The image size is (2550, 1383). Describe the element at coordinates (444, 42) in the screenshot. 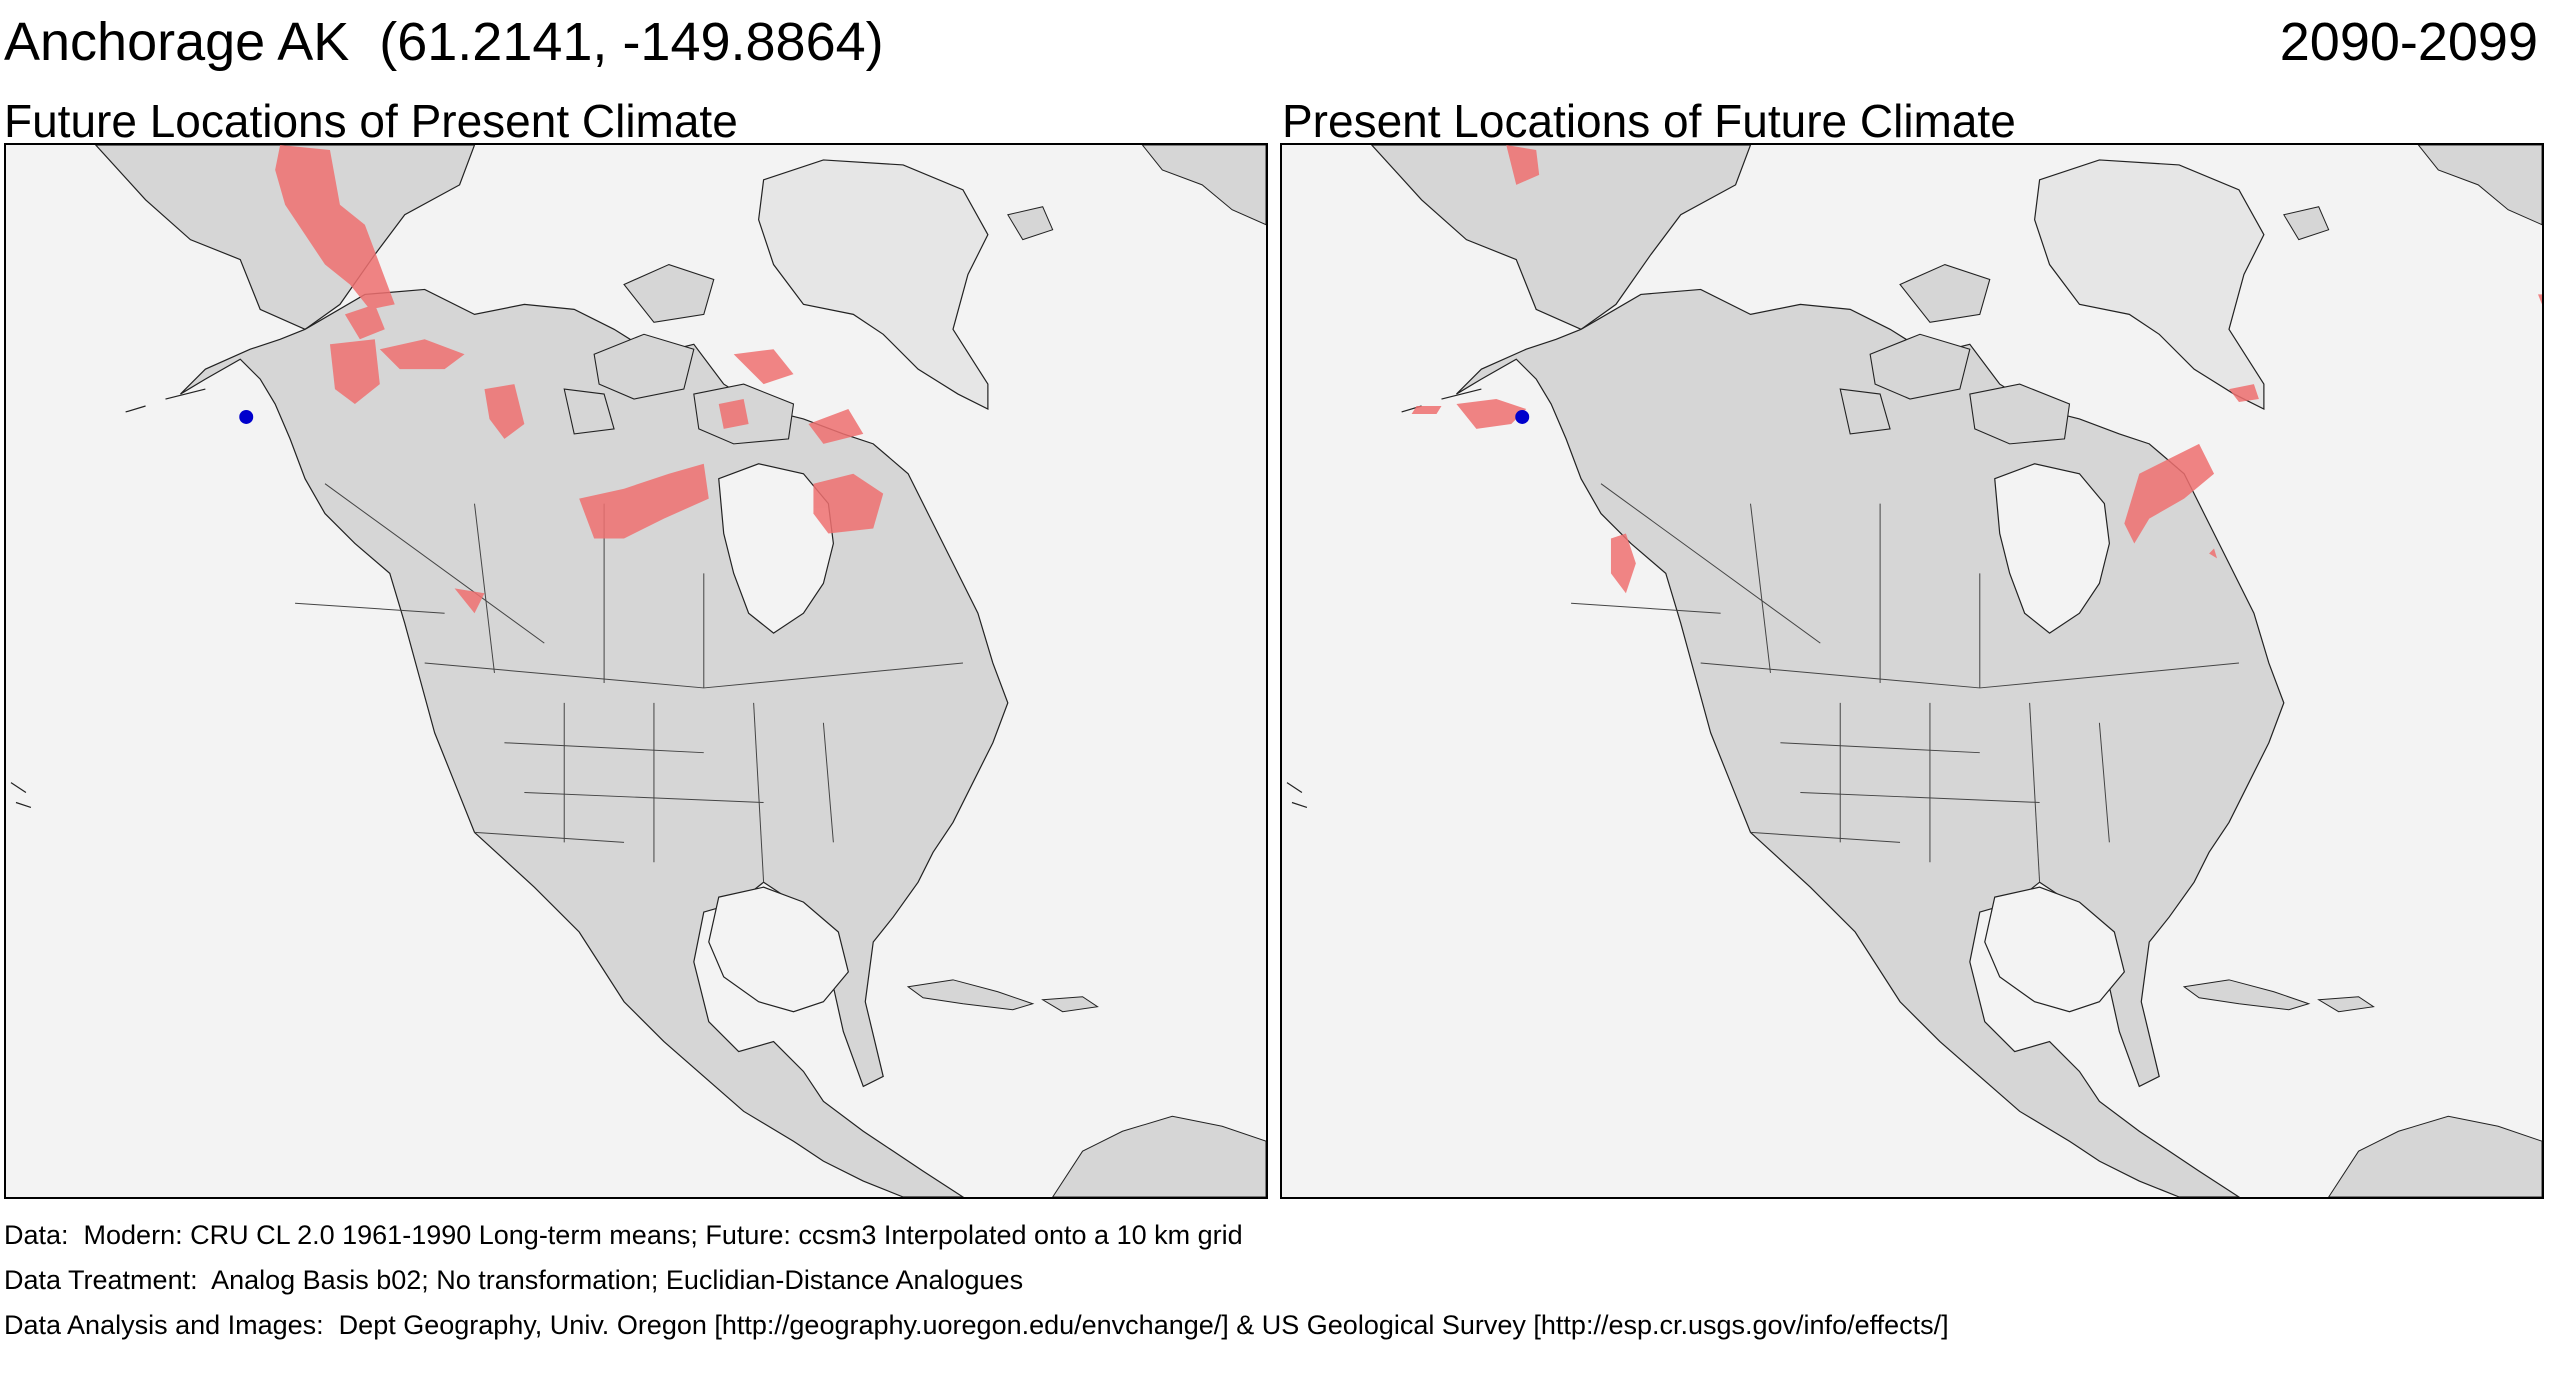

I see `location-title: Anchorage AK (61.2141, -149.8864)` at that location.